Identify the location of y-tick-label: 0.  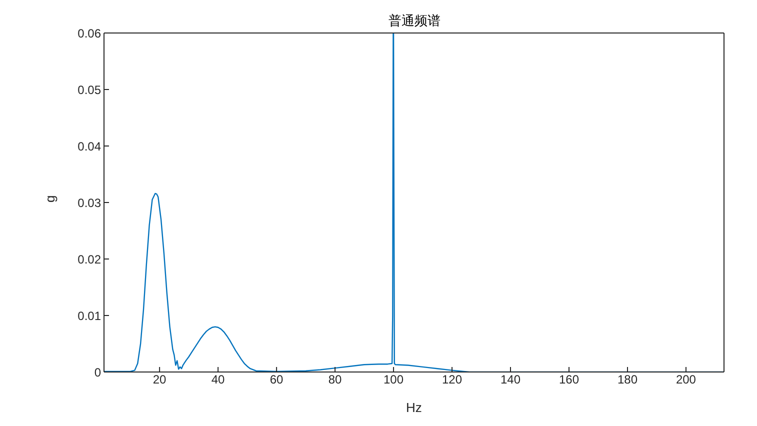
(98, 372).